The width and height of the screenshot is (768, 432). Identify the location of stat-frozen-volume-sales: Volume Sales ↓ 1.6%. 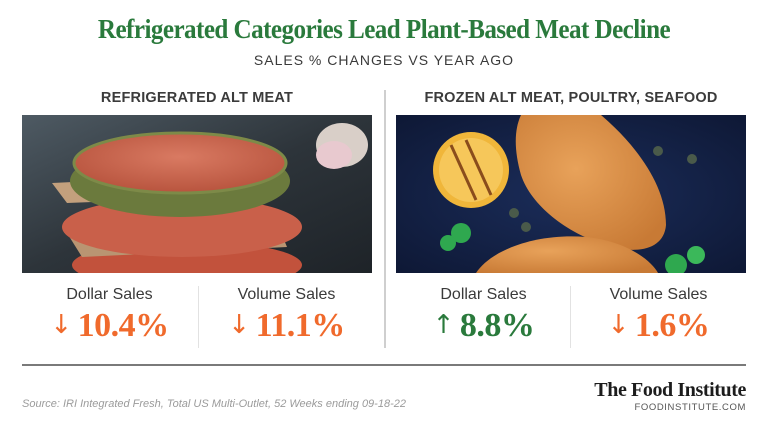
(658, 315).